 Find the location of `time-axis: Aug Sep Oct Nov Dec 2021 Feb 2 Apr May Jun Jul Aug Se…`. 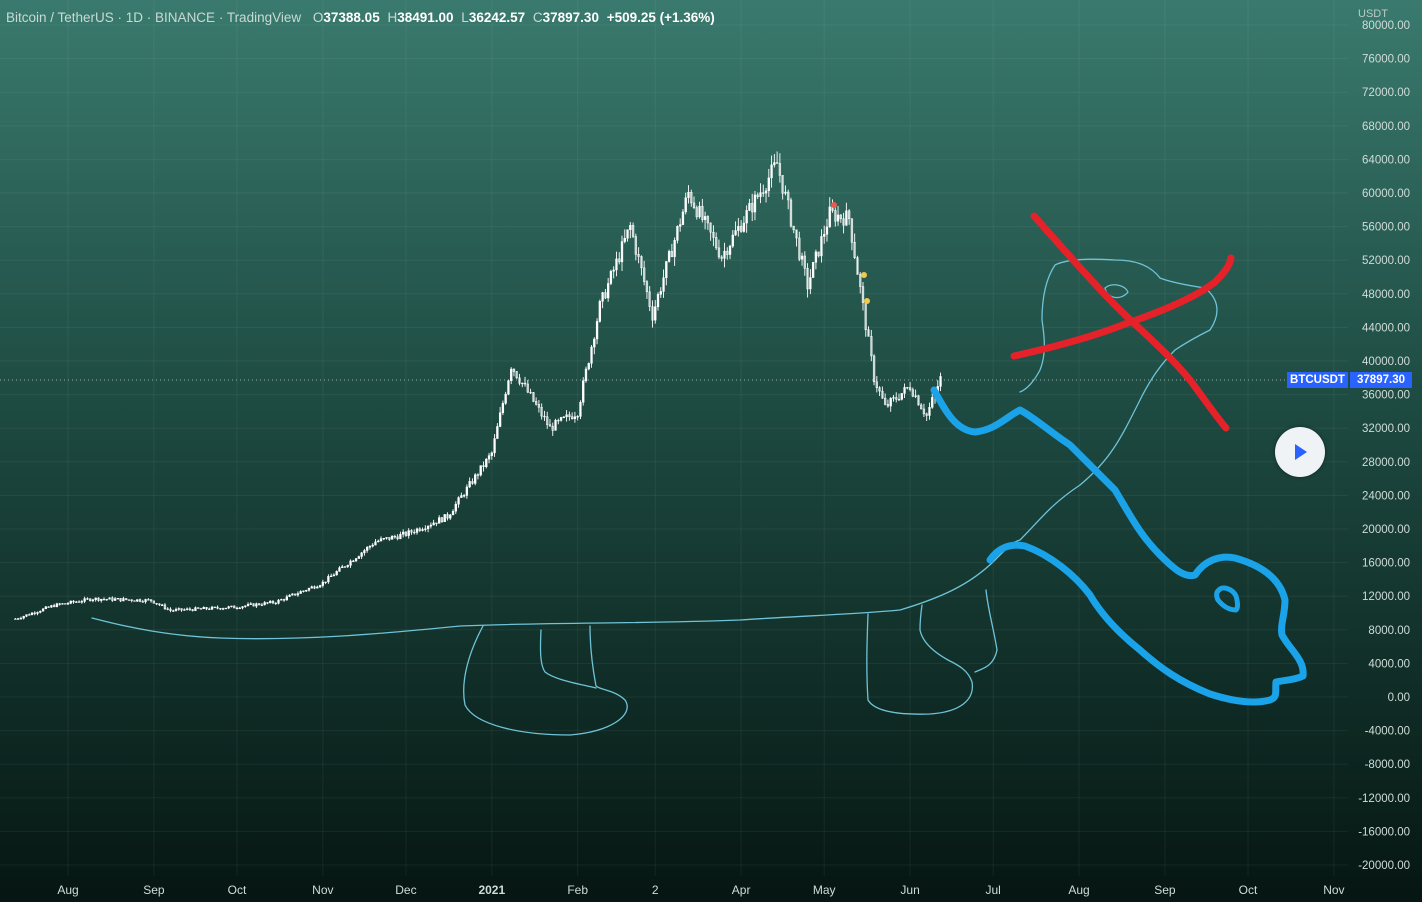

time-axis: Aug Sep Oct Nov Dec 2021 Feb 2 Apr May Jun Jul Aug Se… is located at coordinates (700, 890).